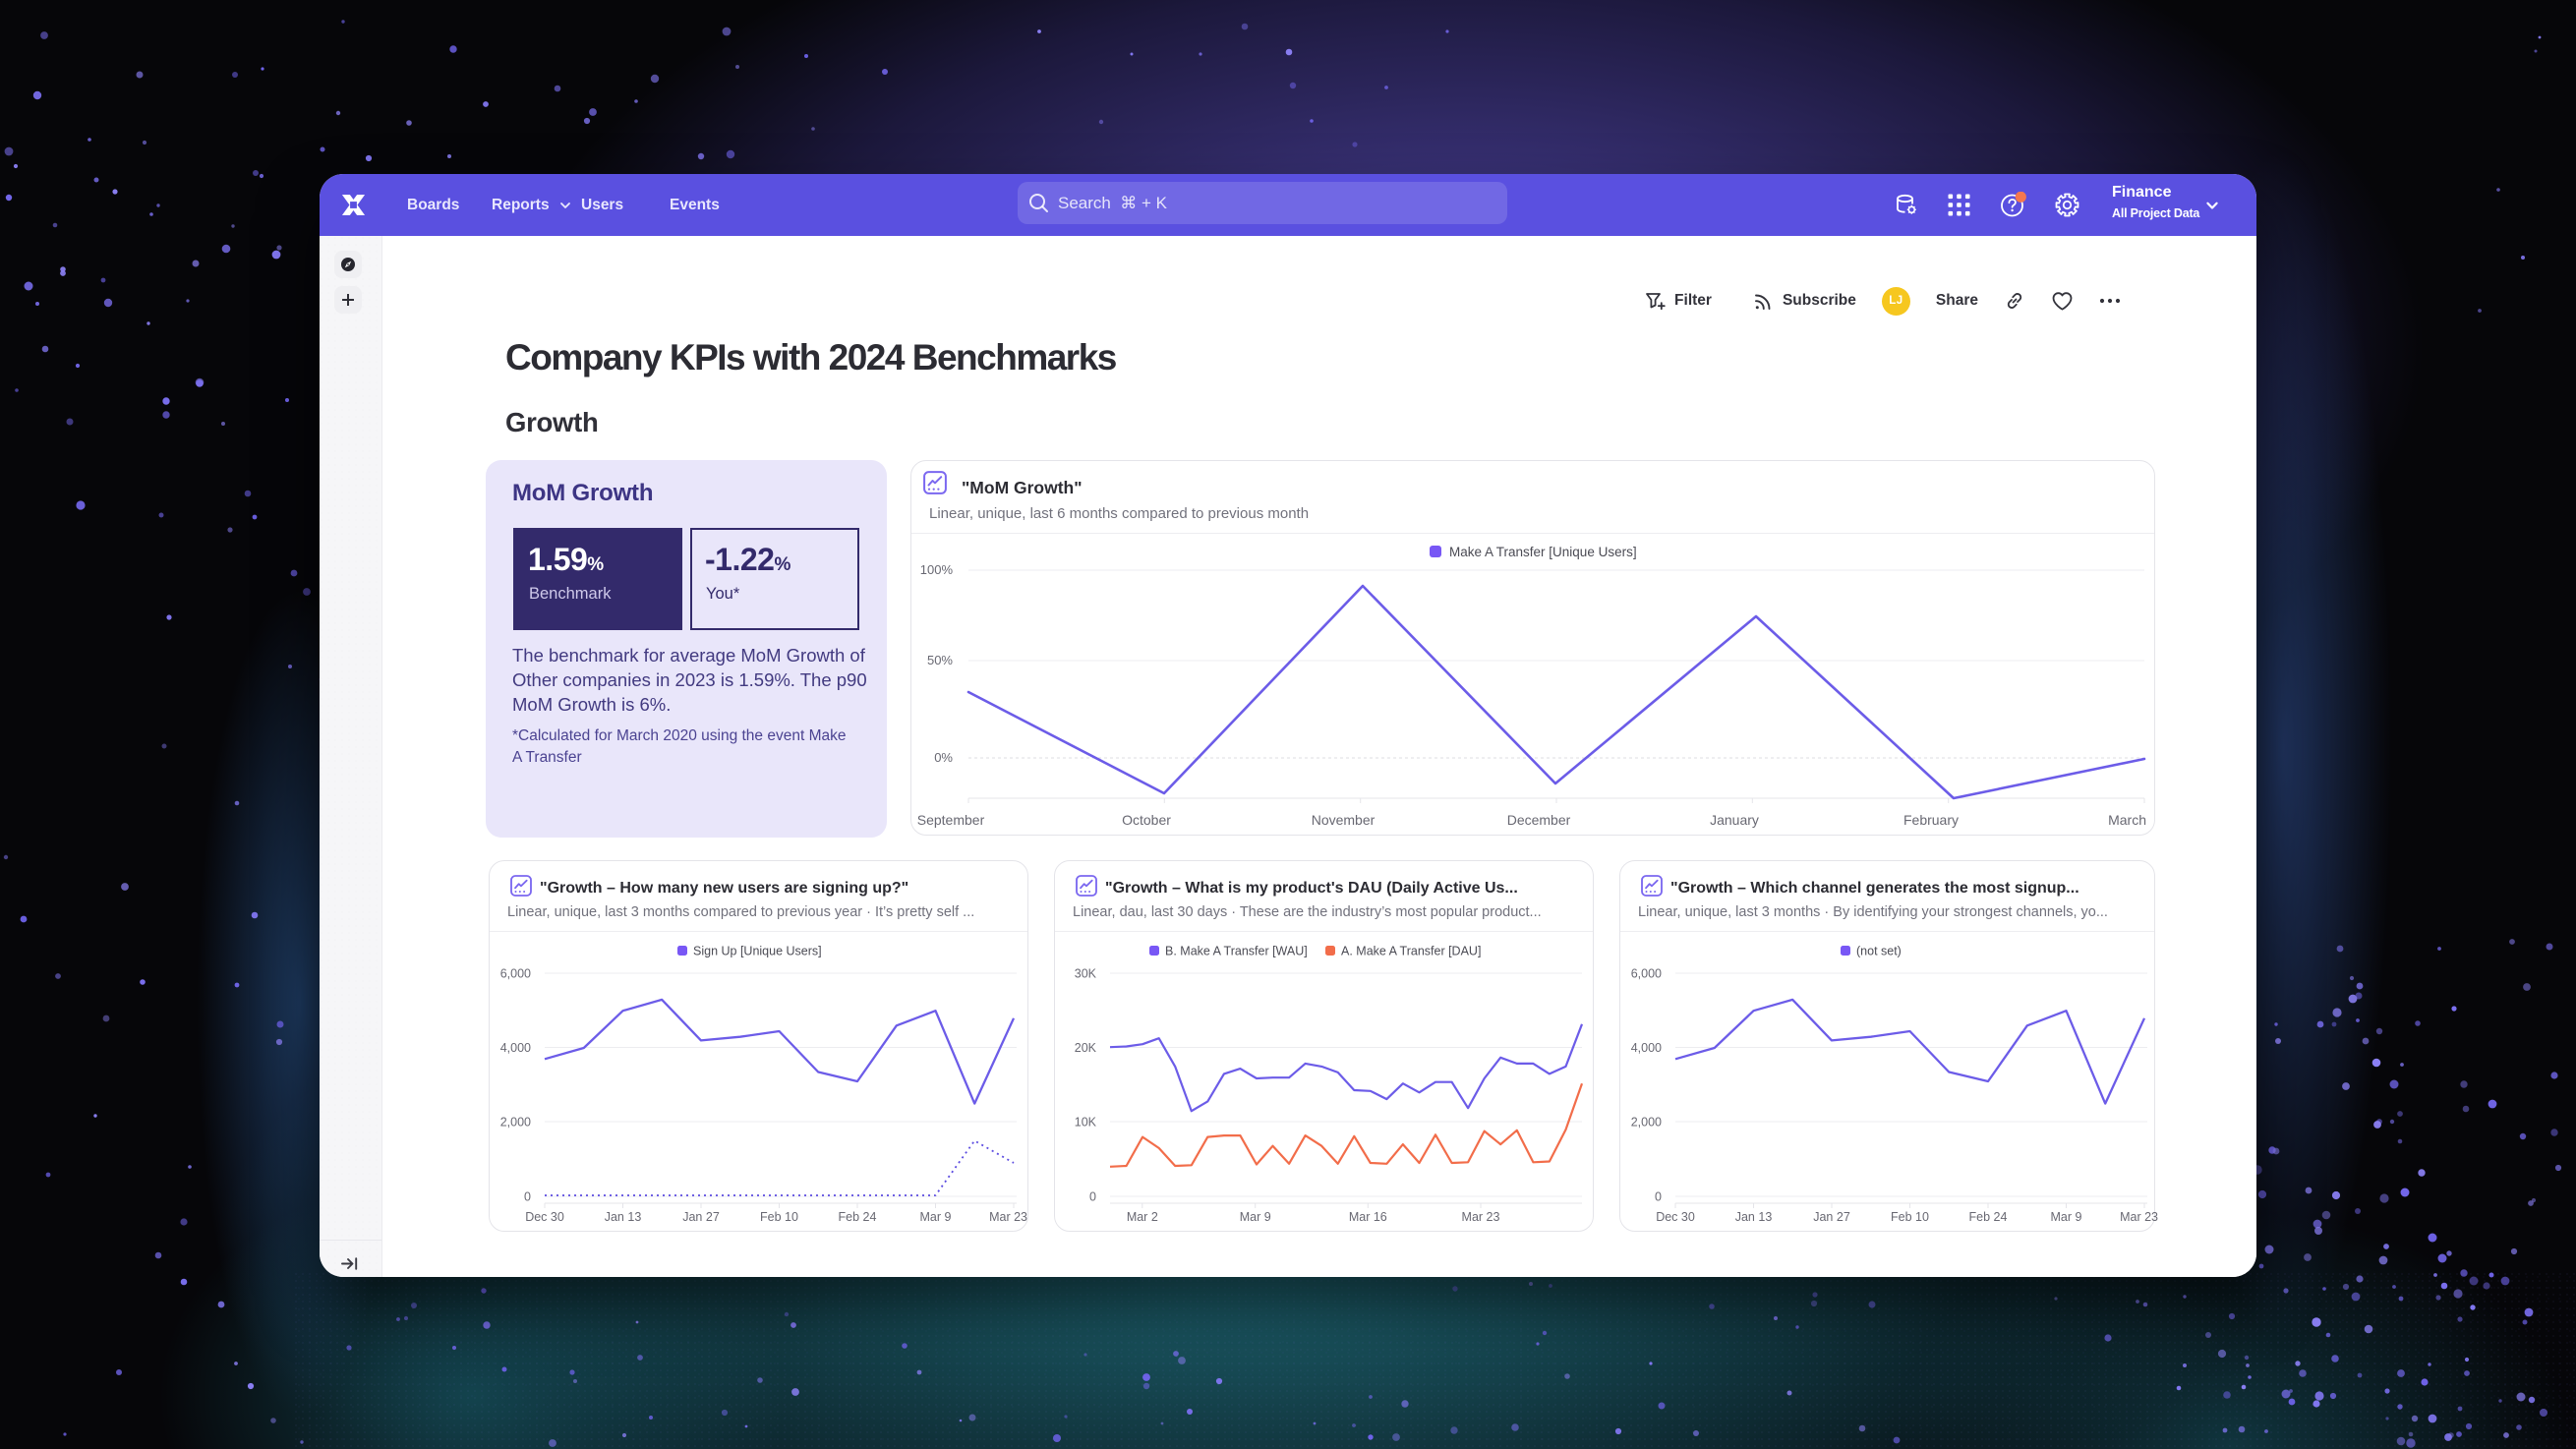 The height and width of the screenshot is (1449, 2576). I want to click on svg-text: Make A Transfer [Unique Users], so click(1543, 552).